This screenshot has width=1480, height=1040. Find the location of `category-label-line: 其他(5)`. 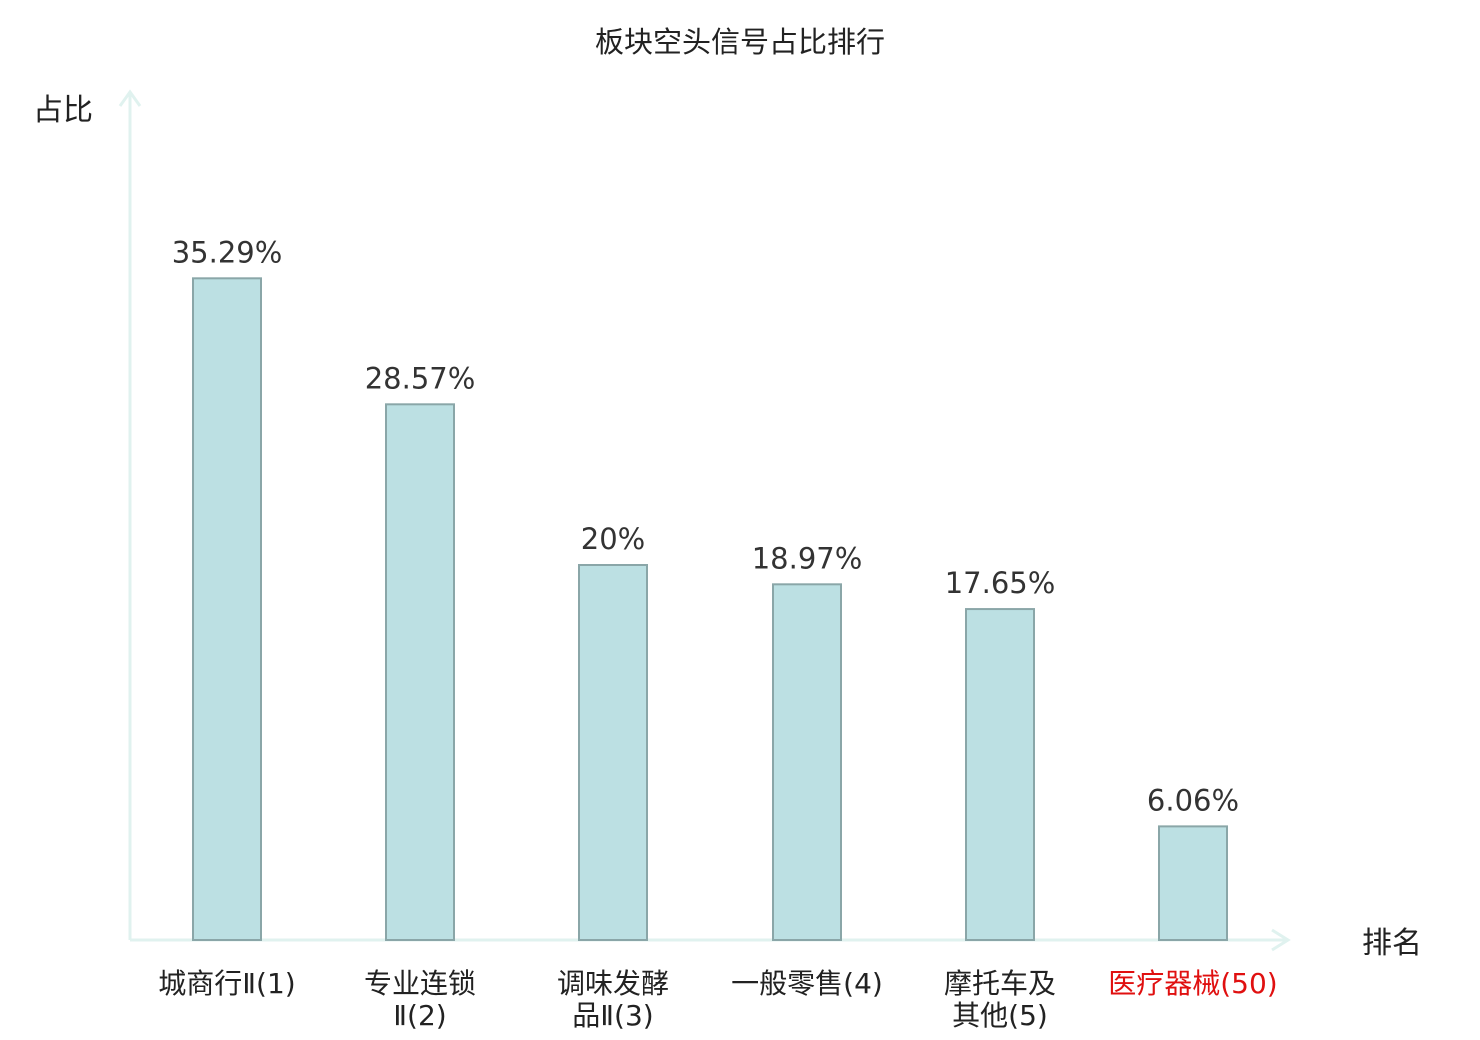

category-label-line: 其他(5) is located at coordinates (1000, 1015).